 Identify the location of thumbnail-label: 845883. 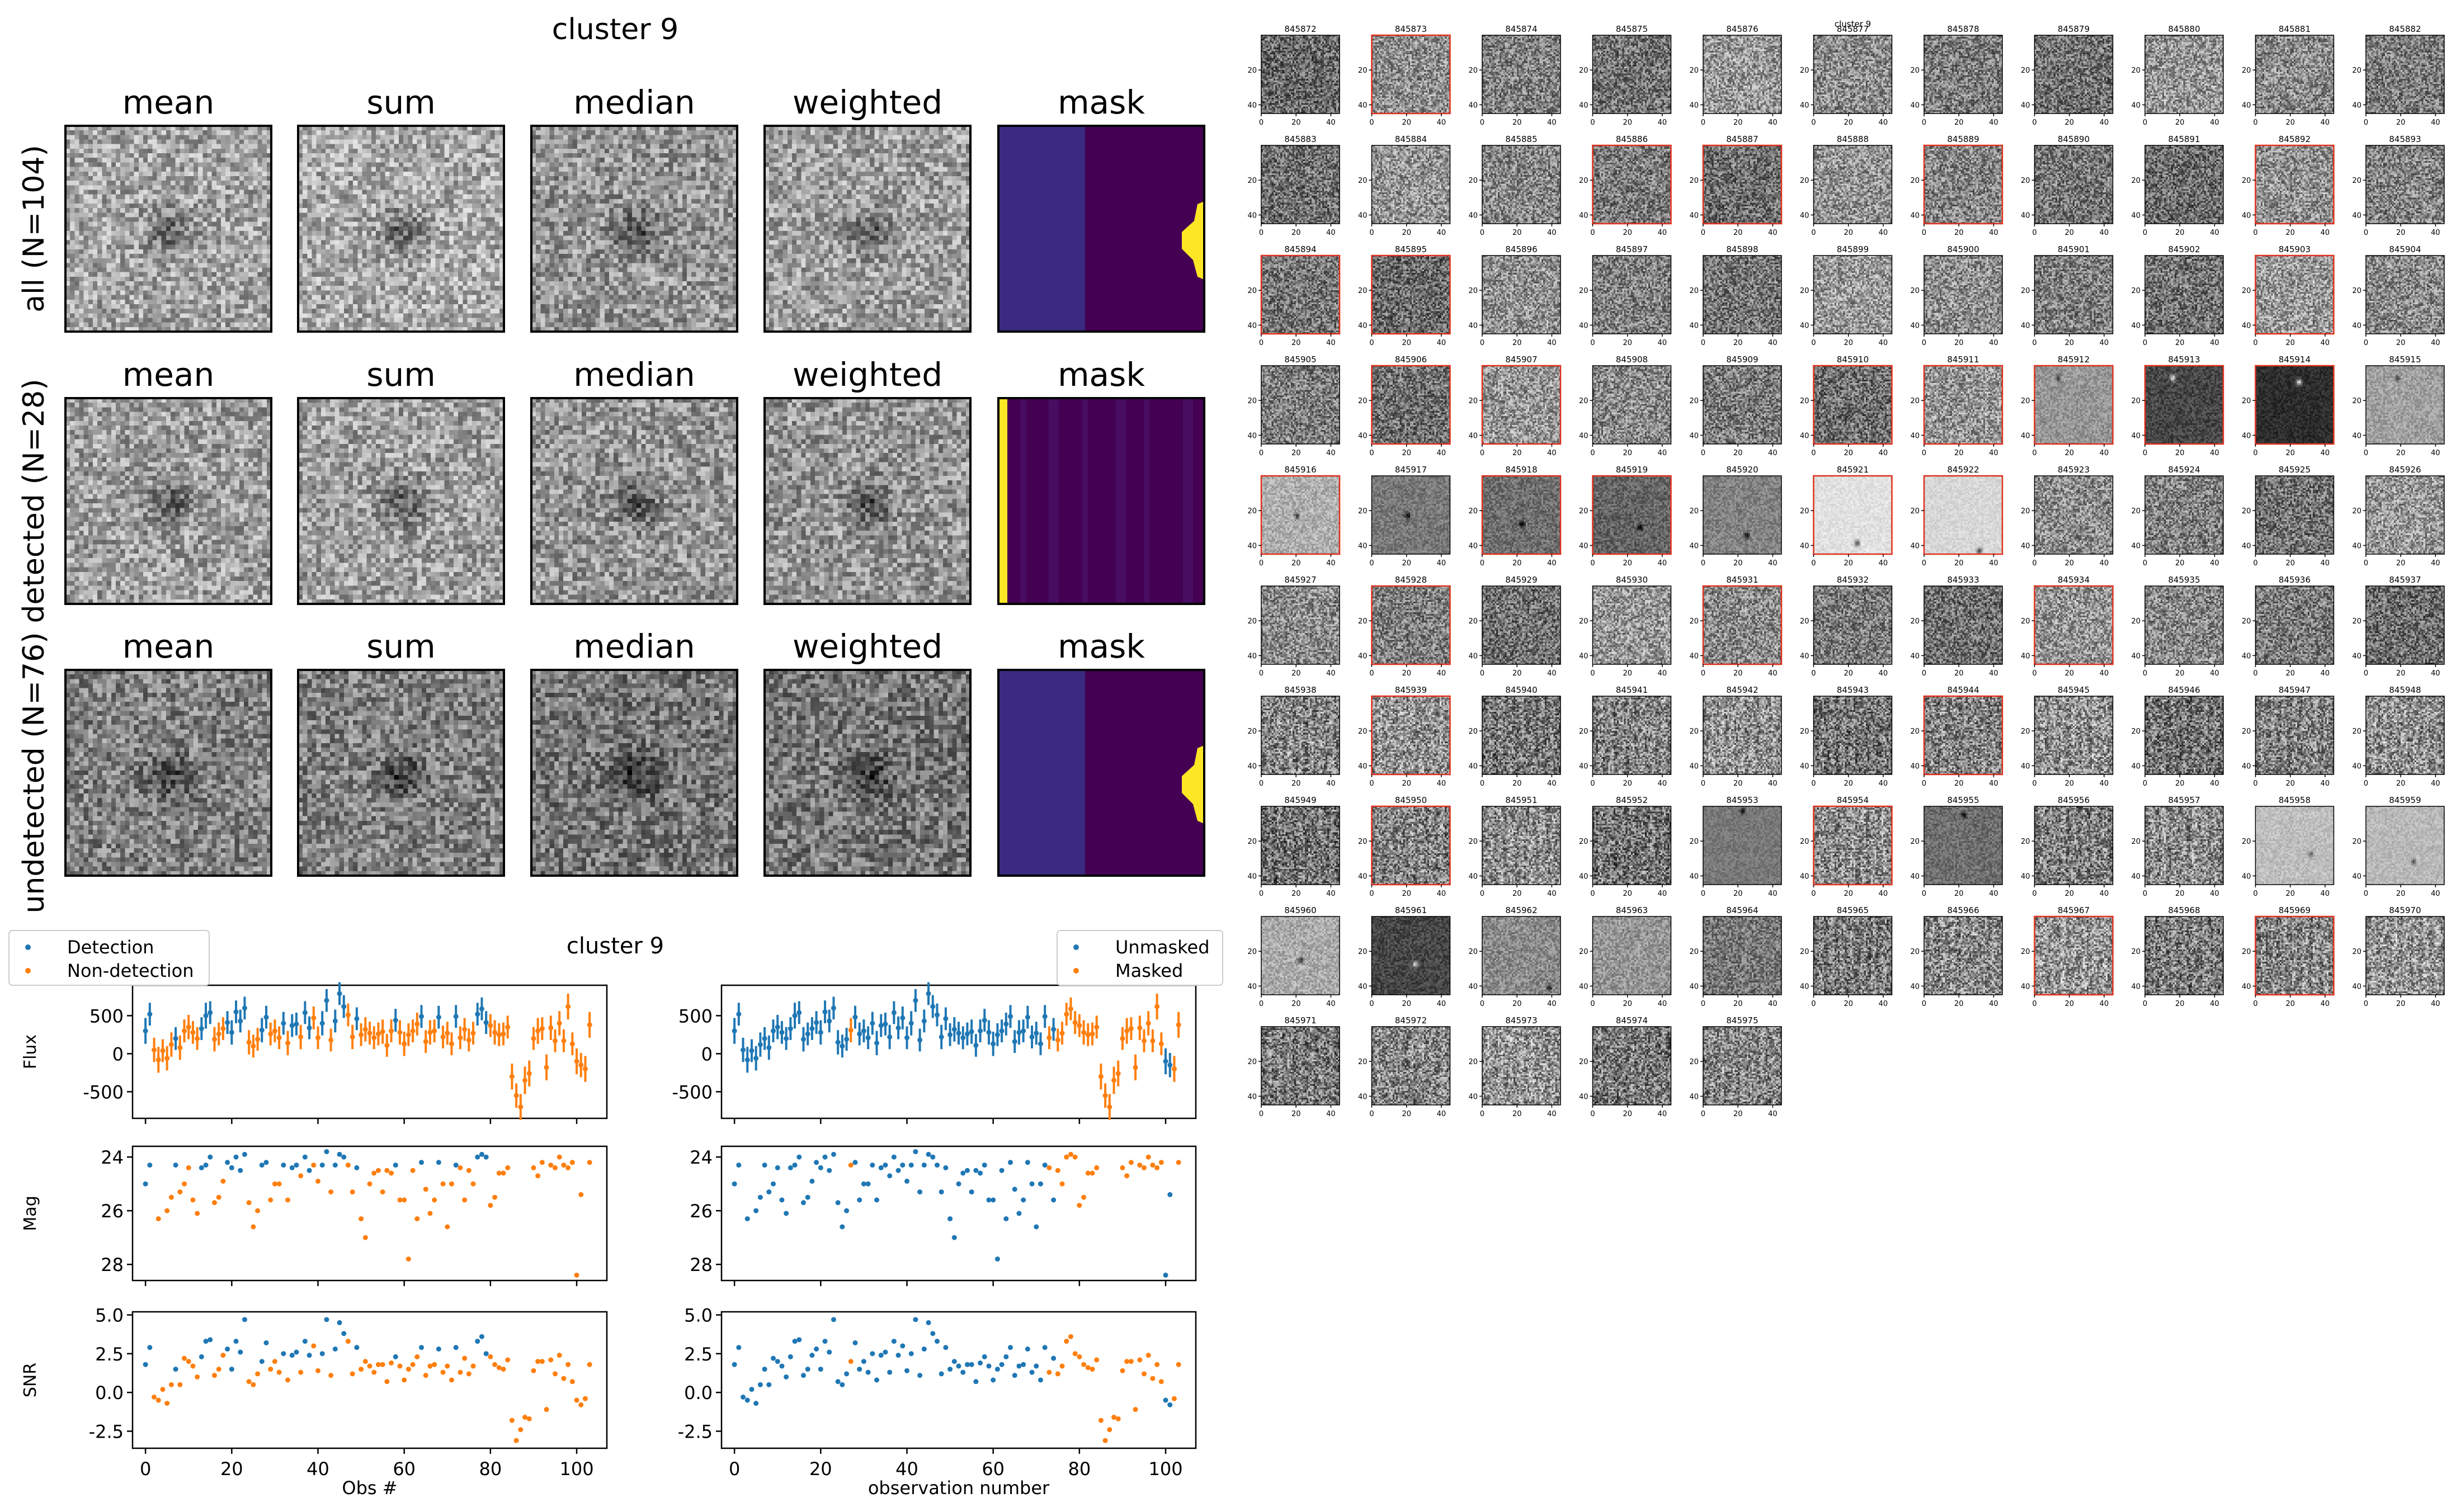
(1300, 139).